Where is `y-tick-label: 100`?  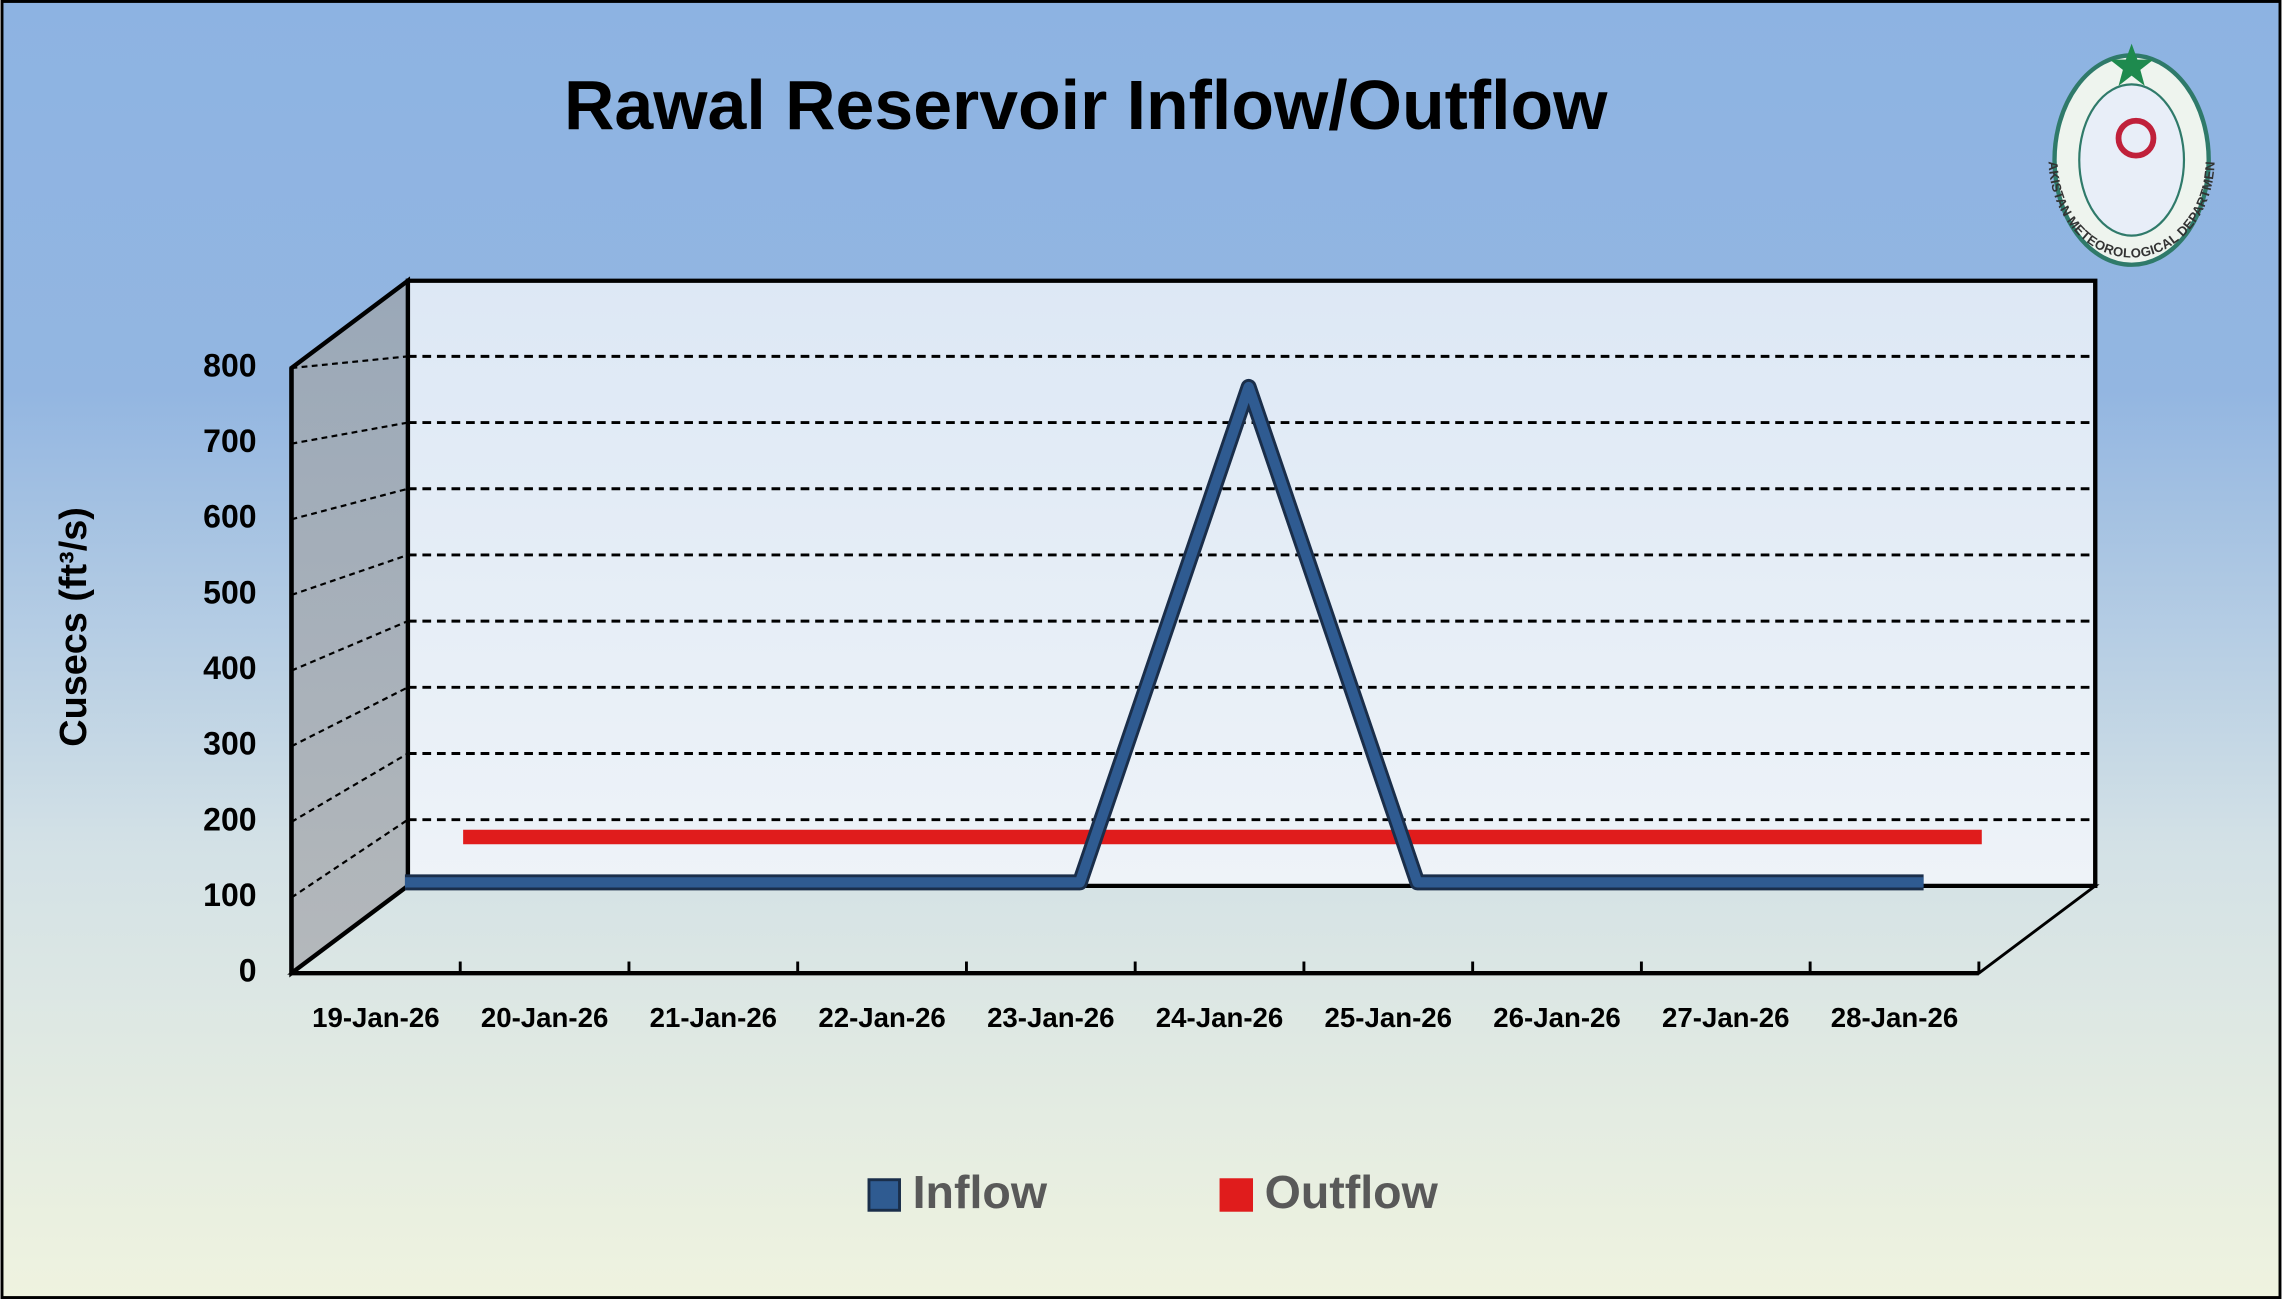 y-tick-label: 100 is located at coordinates (229, 895).